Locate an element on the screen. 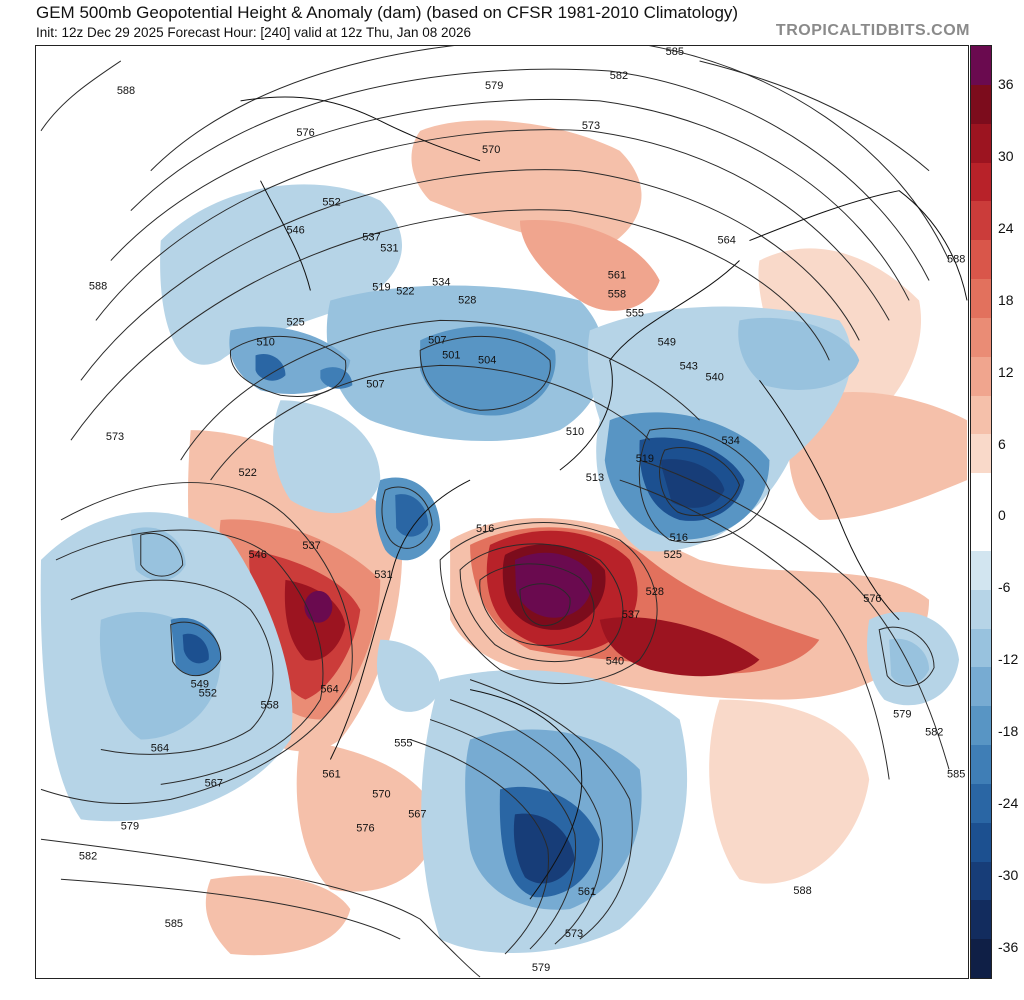 This screenshot has width=1024, height=1000. contour-label: 543 is located at coordinates (689, 366).